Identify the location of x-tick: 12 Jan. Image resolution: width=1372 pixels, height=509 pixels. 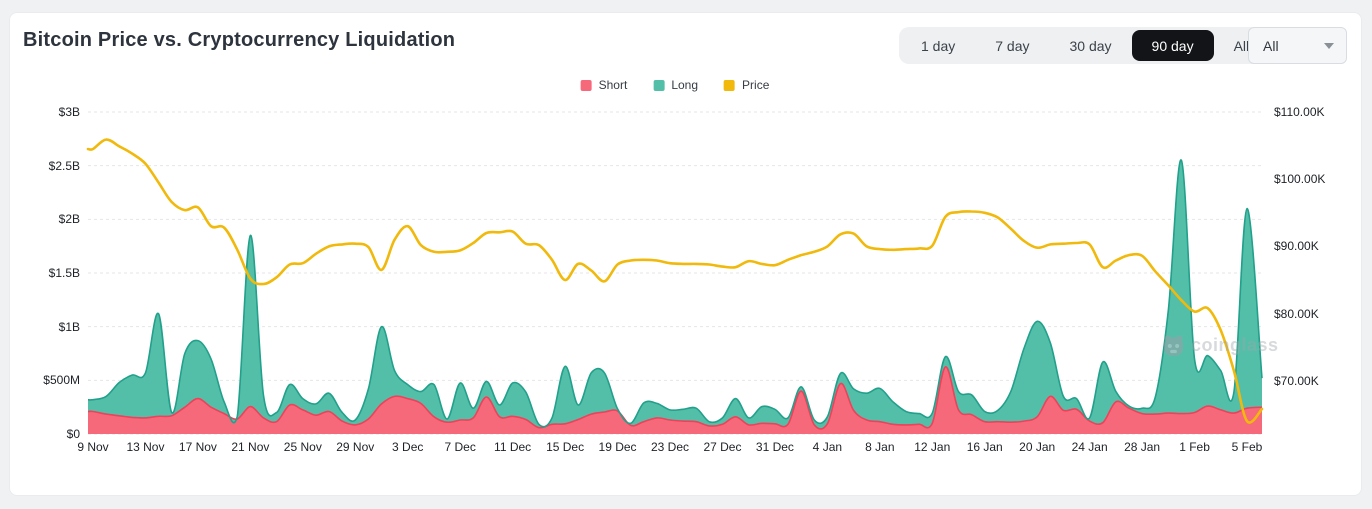
(932, 447).